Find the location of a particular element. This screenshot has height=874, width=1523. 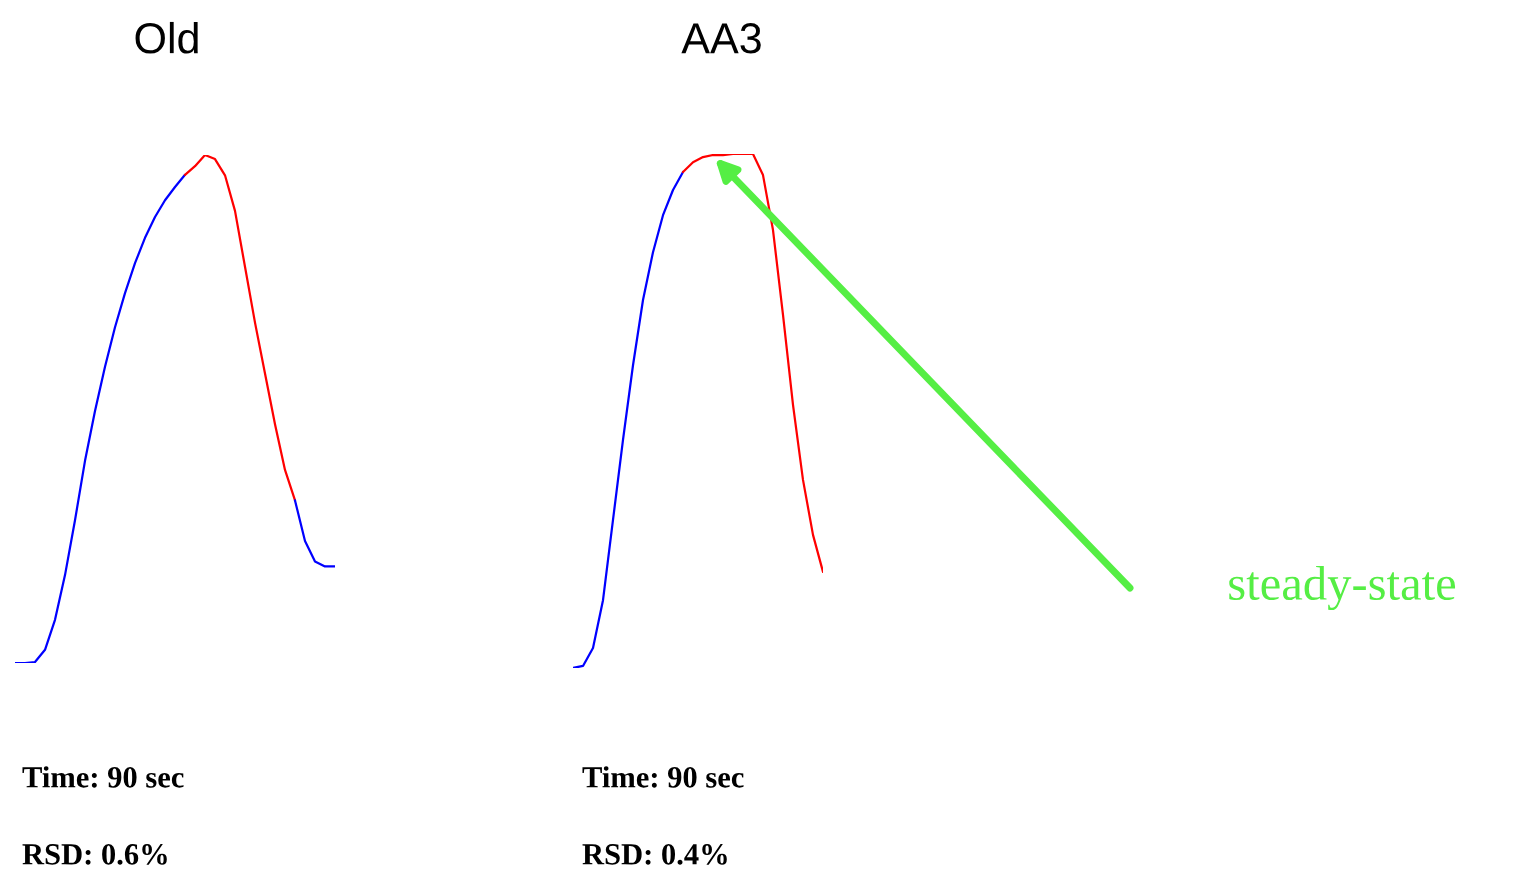

chart-title: Old is located at coordinates (166, 37).